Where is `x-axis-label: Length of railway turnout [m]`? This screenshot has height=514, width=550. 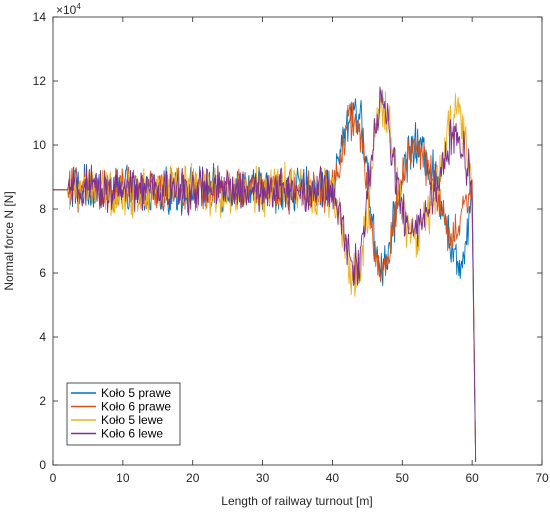 x-axis-label: Length of railway turnout [m] is located at coordinates (296, 501).